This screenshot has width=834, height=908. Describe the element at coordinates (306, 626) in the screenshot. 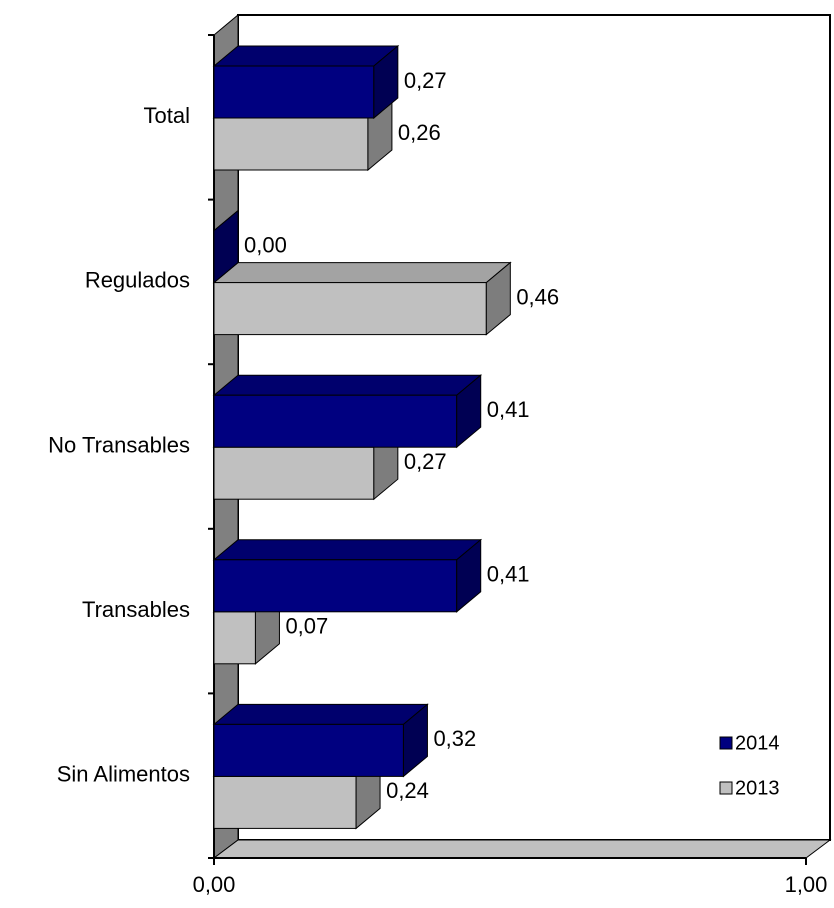

I see `value-label: 0,07` at that location.